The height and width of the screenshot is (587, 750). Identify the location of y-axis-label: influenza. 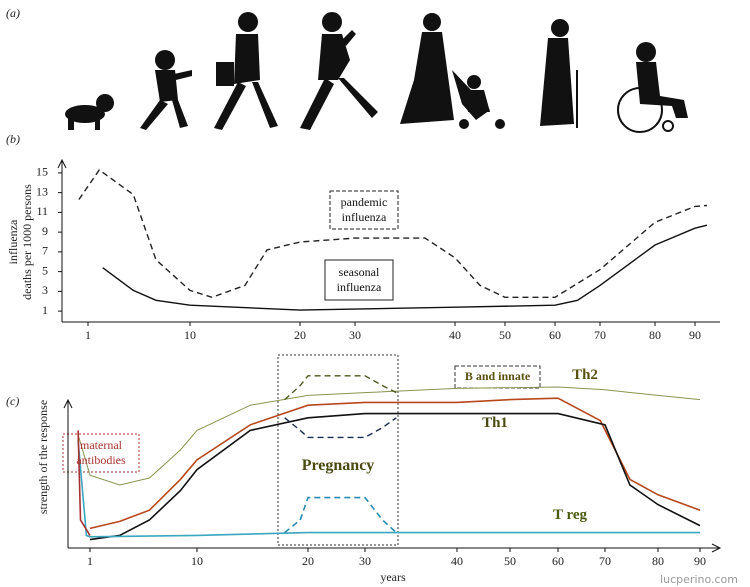
(13, 241).